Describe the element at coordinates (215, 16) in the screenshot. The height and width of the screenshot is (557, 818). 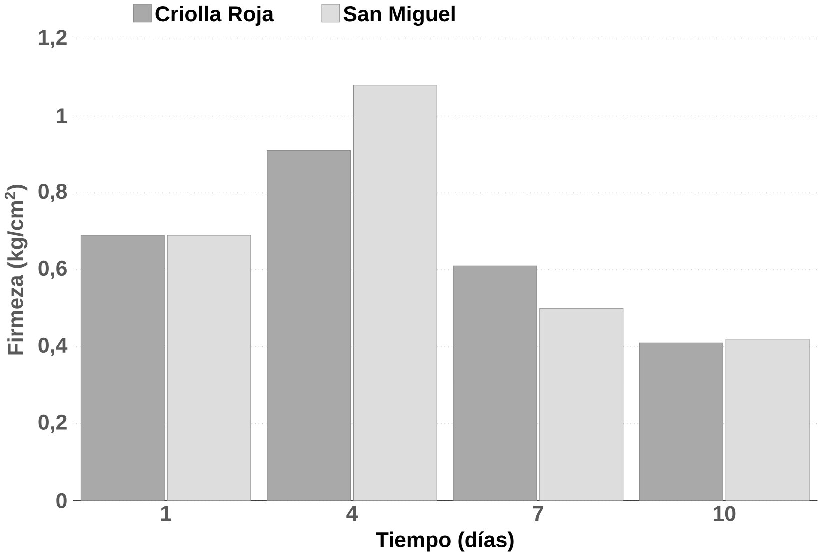
I see `legend-label: Criolla Roja` at that location.